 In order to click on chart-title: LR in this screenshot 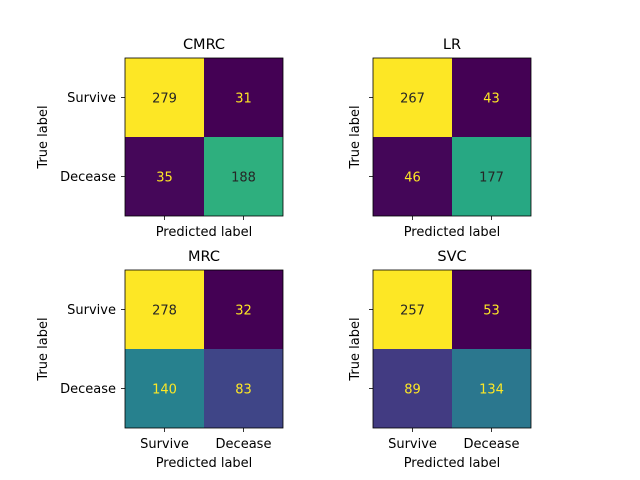, I will do `click(452, 45)`.